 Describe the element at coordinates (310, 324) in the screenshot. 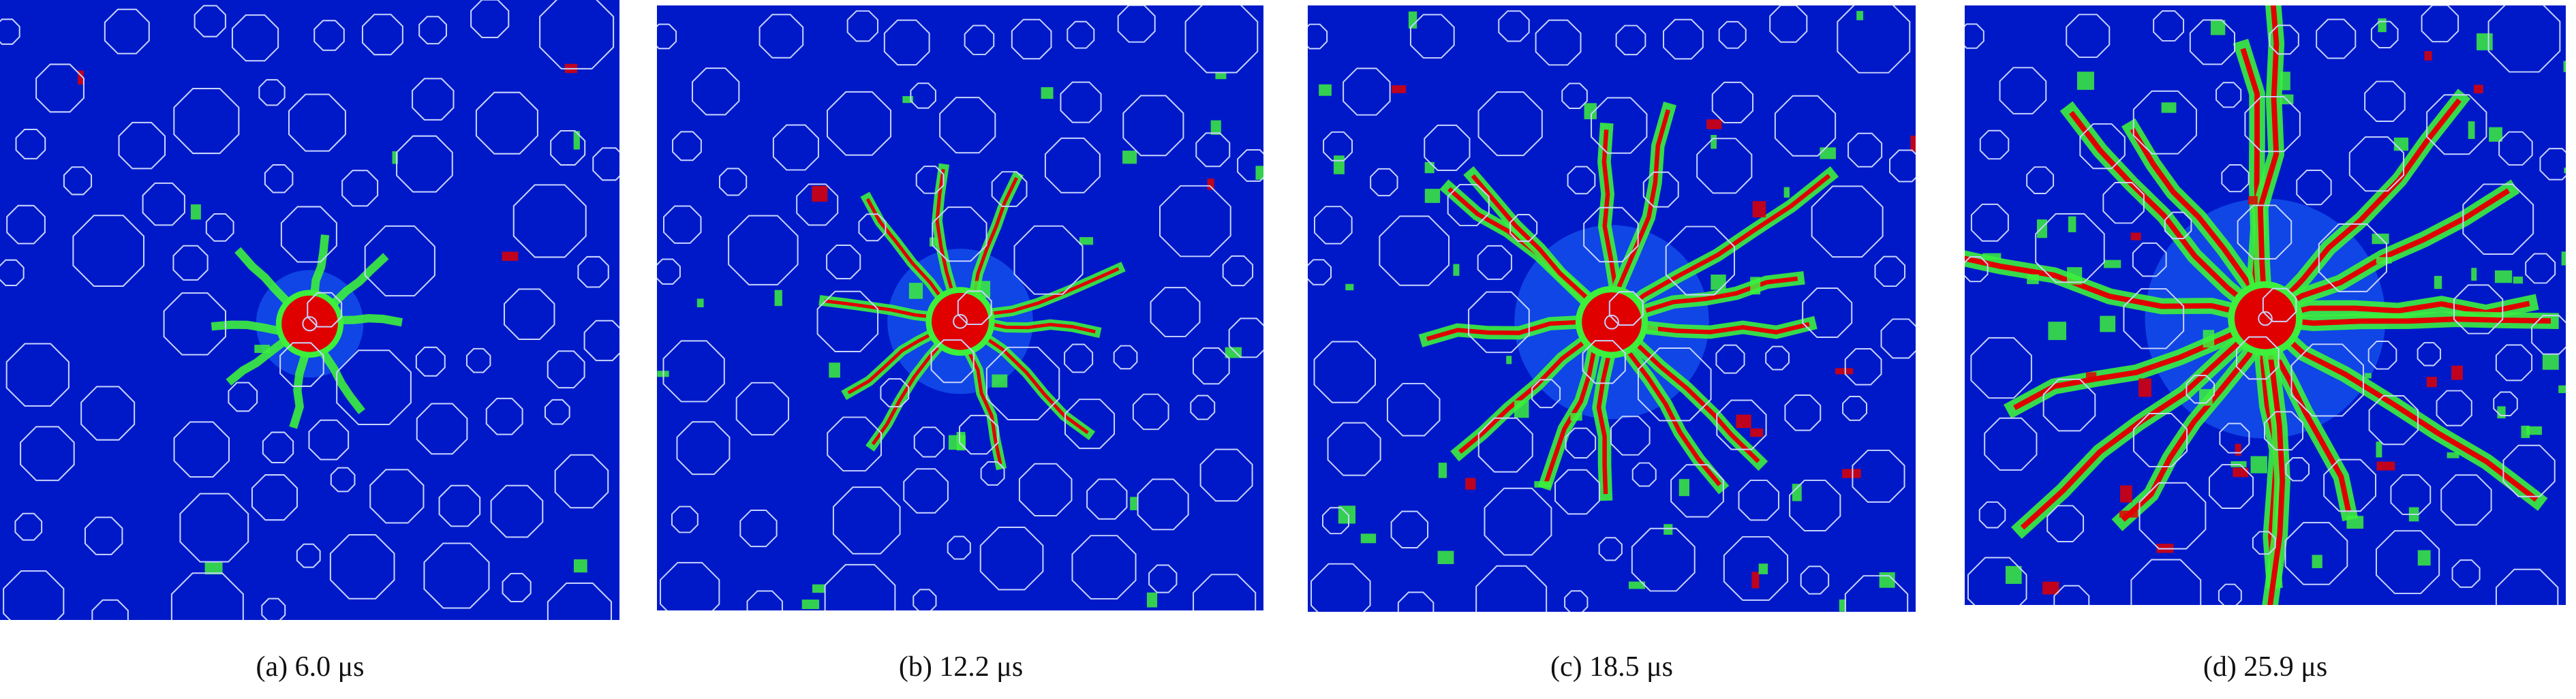

I see `borehole` at that location.